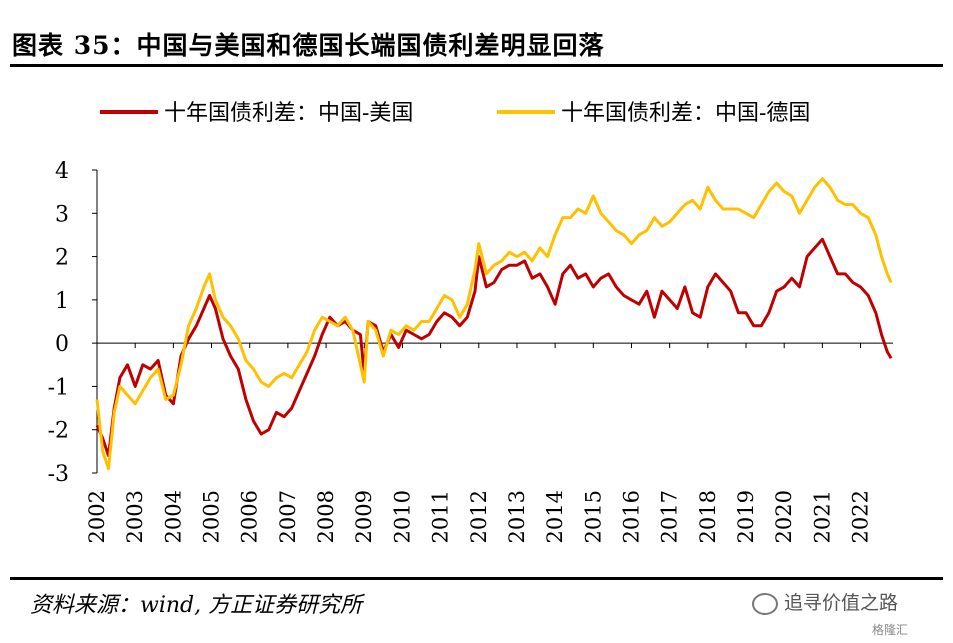 The image size is (953, 643). What do you see at coordinates (58, 387) in the screenshot?
I see `y-tick-label: -1` at bounding box center [58, 387].